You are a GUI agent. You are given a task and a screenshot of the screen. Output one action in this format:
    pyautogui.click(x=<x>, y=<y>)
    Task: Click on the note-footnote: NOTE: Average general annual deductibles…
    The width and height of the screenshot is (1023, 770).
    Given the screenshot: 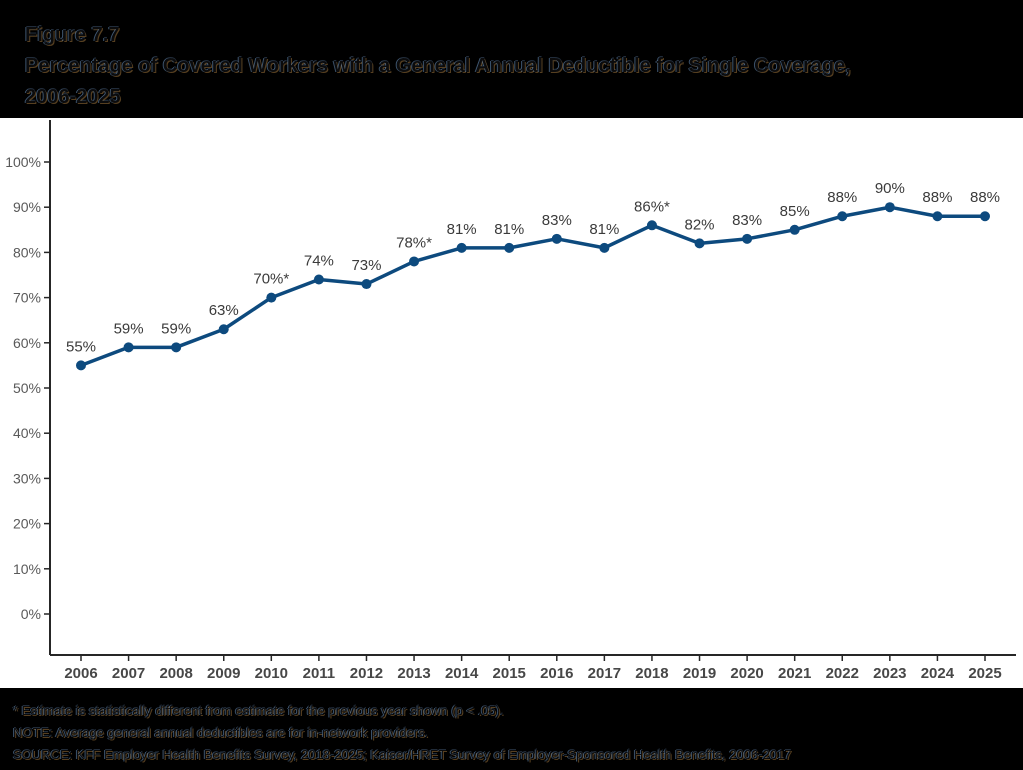 What is the action you would take?
    pyautogui.click(x=221, y=732)
    